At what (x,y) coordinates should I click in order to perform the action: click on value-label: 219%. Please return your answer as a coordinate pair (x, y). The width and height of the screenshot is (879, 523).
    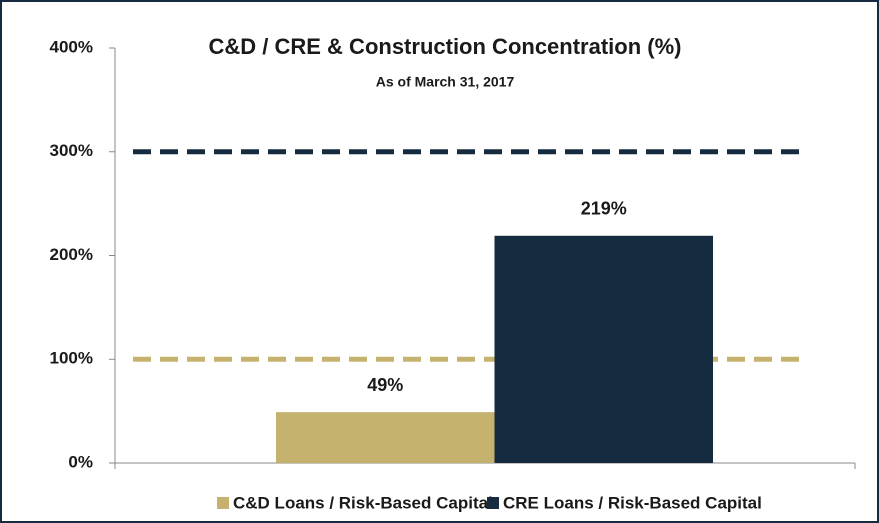
    Looking at the image, I should click on (604, 209).